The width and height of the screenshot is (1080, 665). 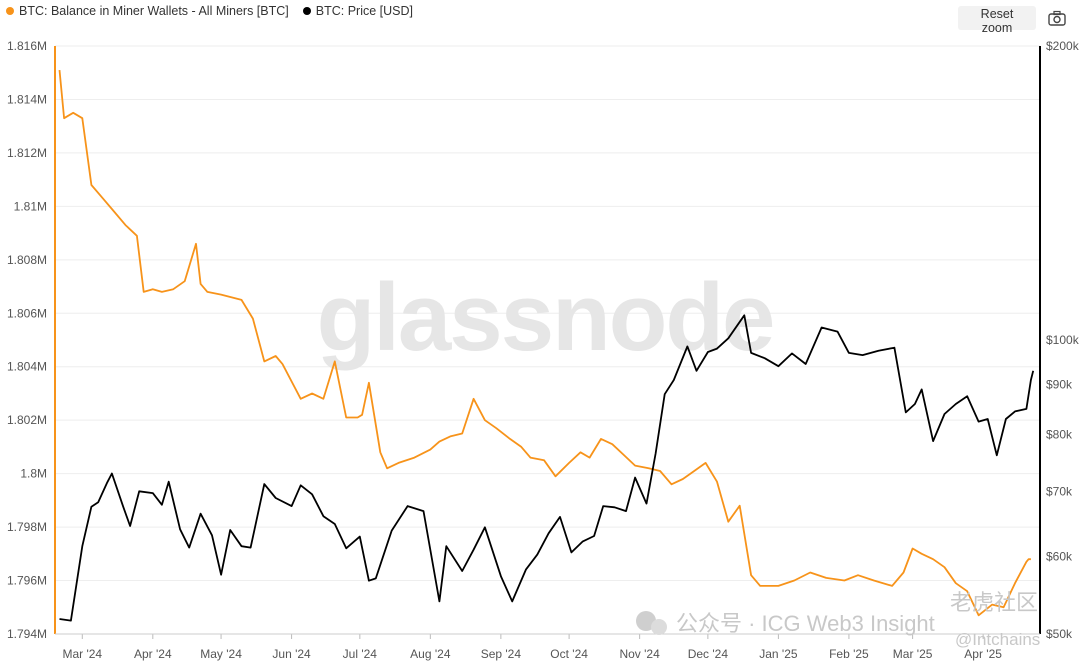 What do you see at coordinates (360, 654) in the screenshot?
I see `x-tick-label: Jul '24` at bounding box center [360, 654].